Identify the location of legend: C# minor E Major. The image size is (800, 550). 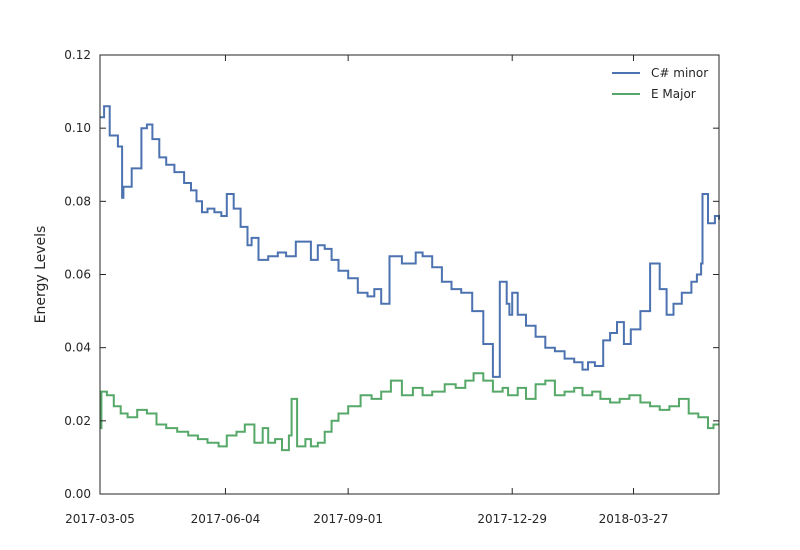
(660, 83).